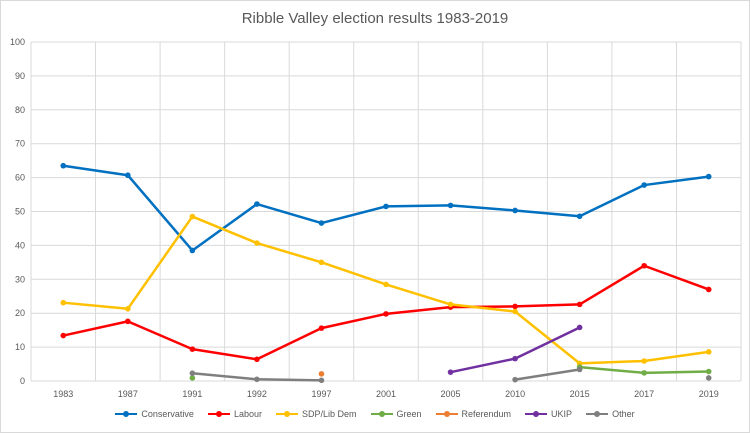 This screenshot has width=750, height=433. What do you see at coordinates (17, 42) in the screenshot?
I see `y-tick-label: 100` at bounding box center [17, 42].